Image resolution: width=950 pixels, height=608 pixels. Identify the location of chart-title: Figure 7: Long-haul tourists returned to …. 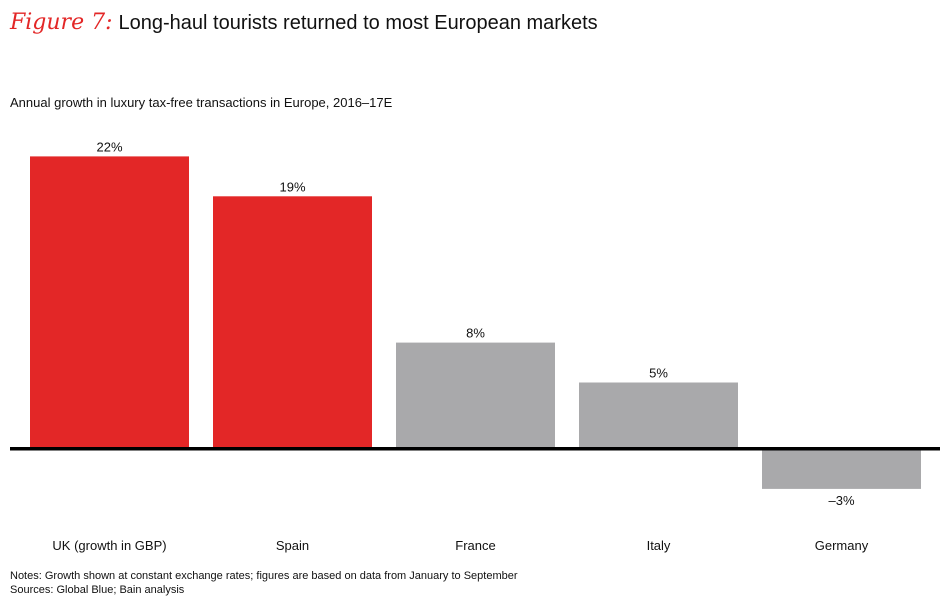
(304, 22).